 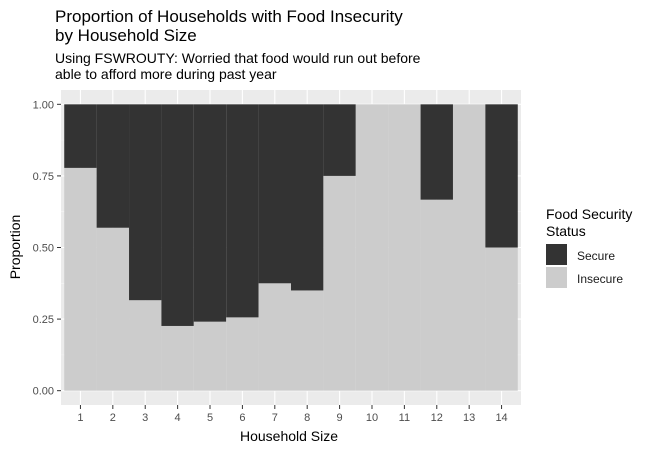 I want to click on x-tick-label: 3, so click(x=145, y=418).